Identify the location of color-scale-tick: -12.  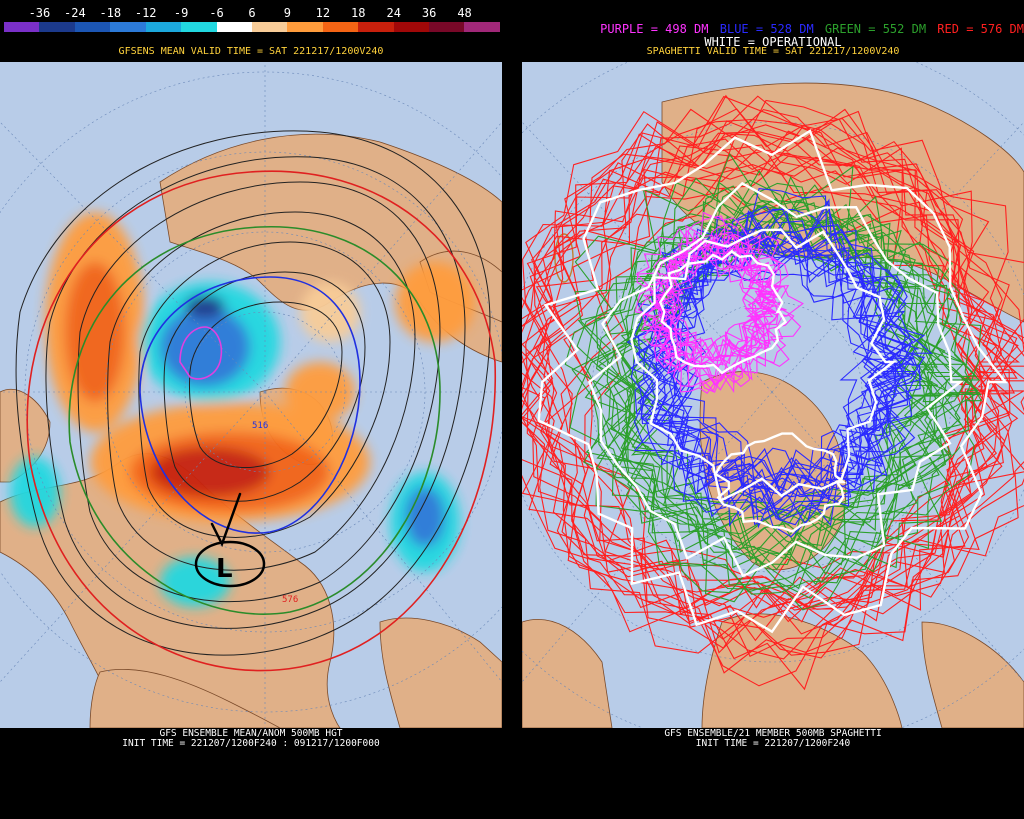
(145, 13).